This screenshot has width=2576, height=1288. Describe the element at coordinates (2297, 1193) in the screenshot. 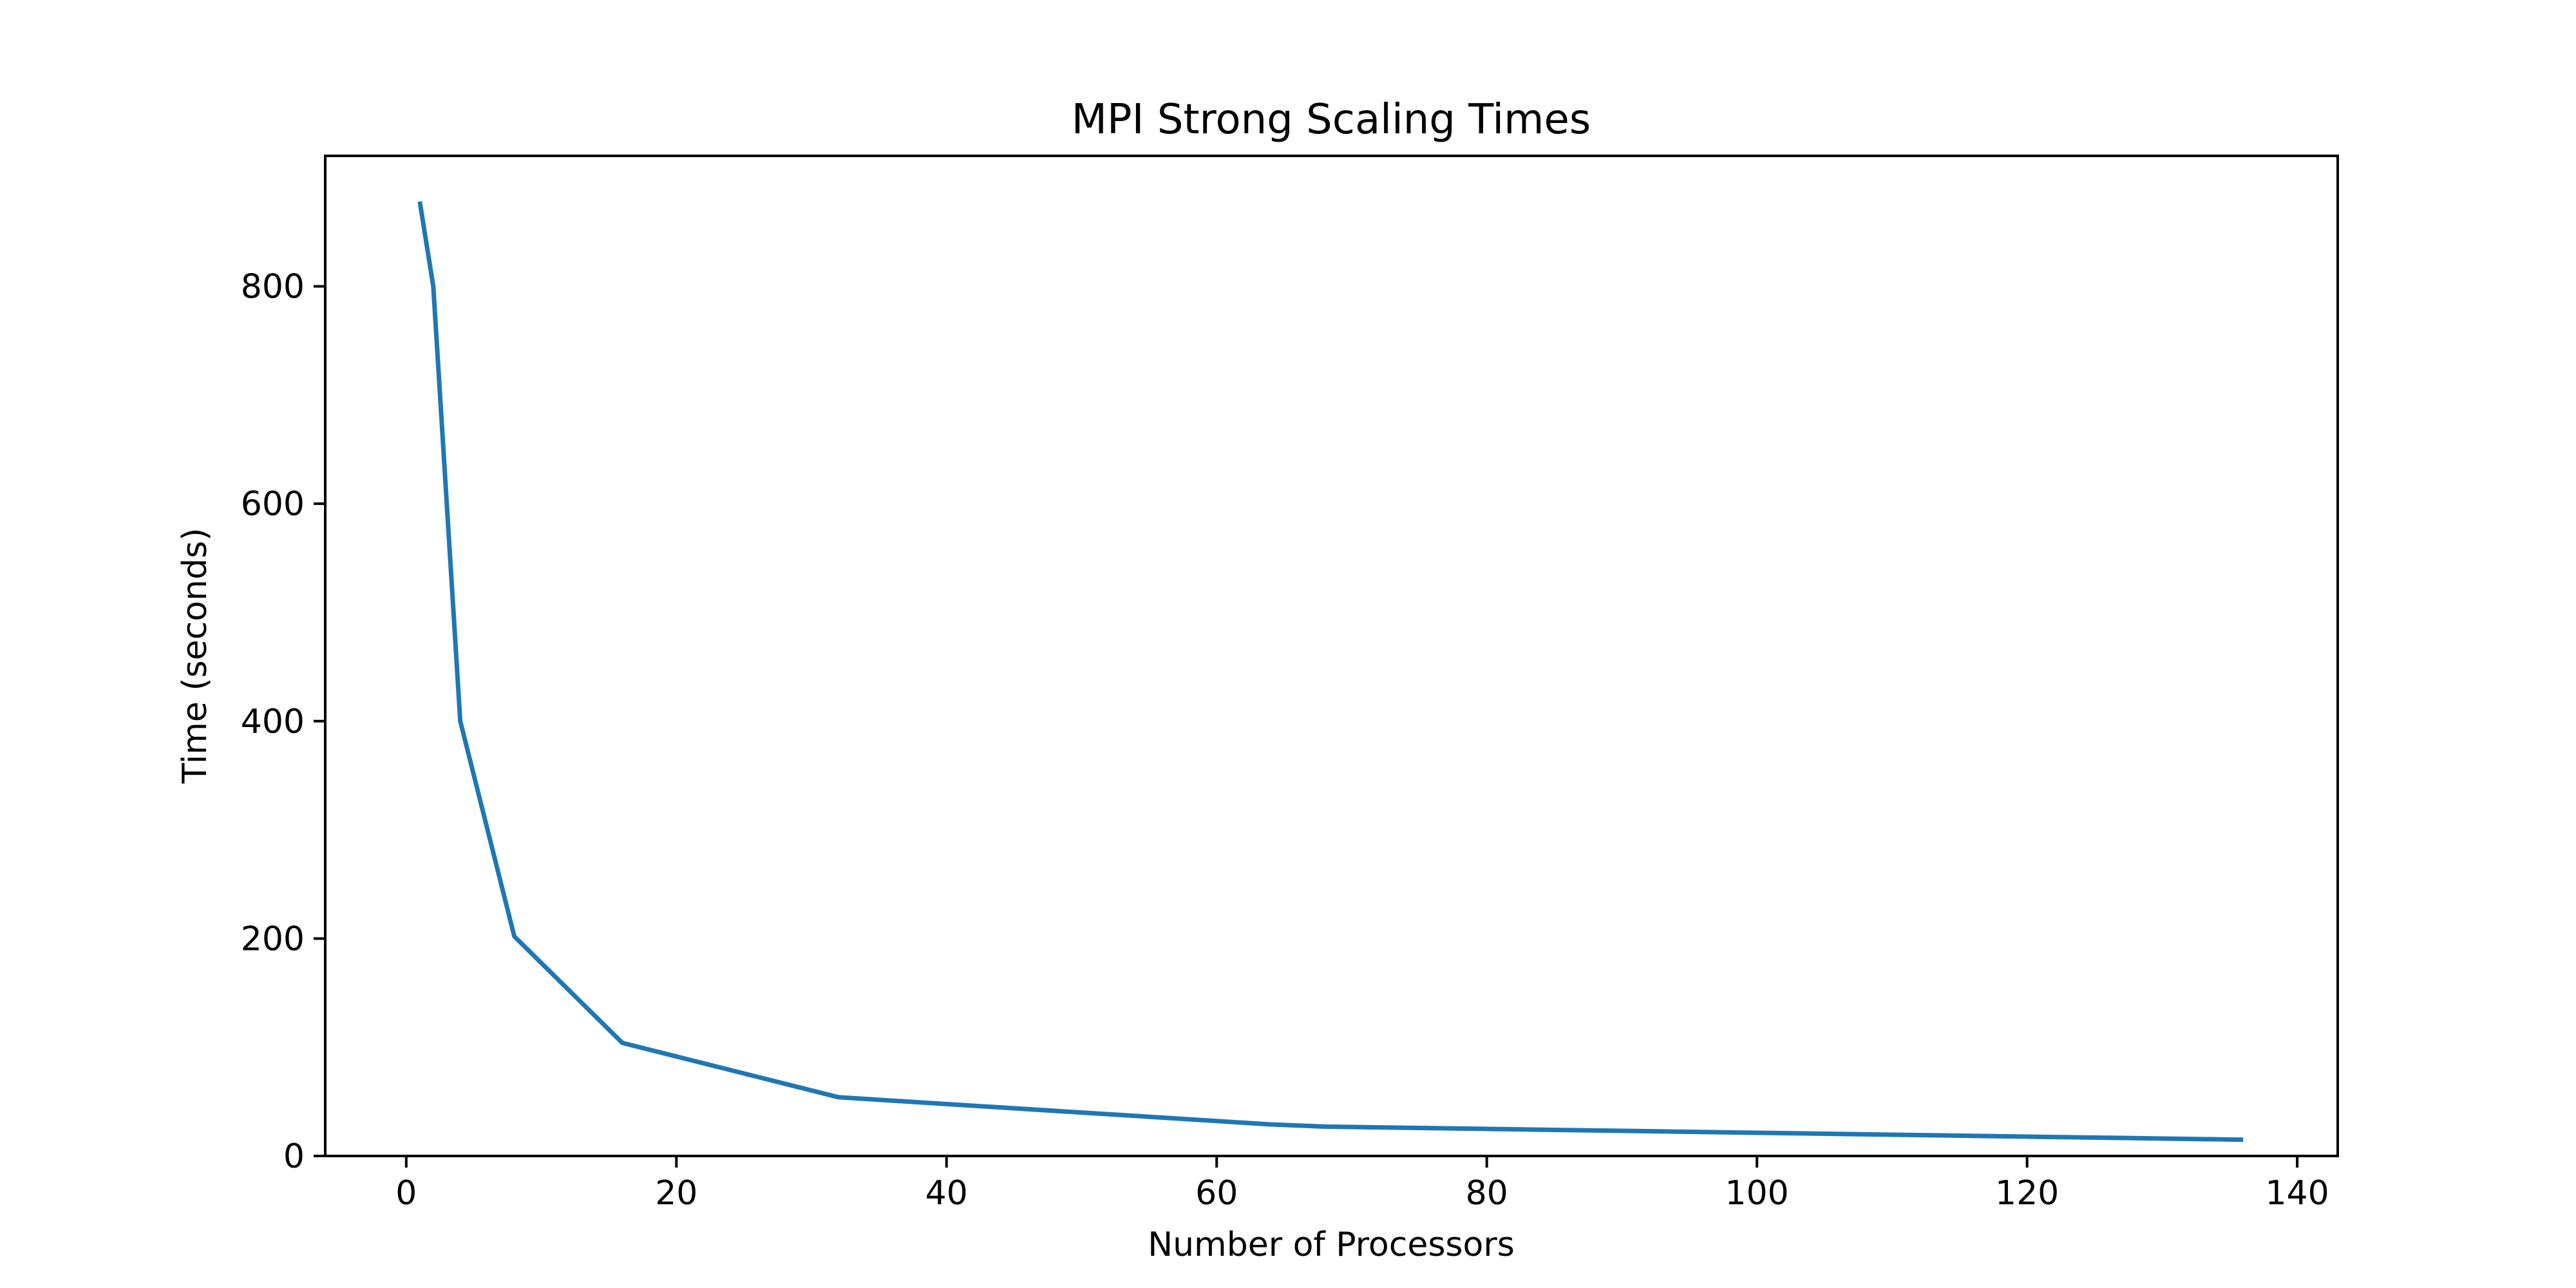

I see `x-tick-label: 140` at that location.